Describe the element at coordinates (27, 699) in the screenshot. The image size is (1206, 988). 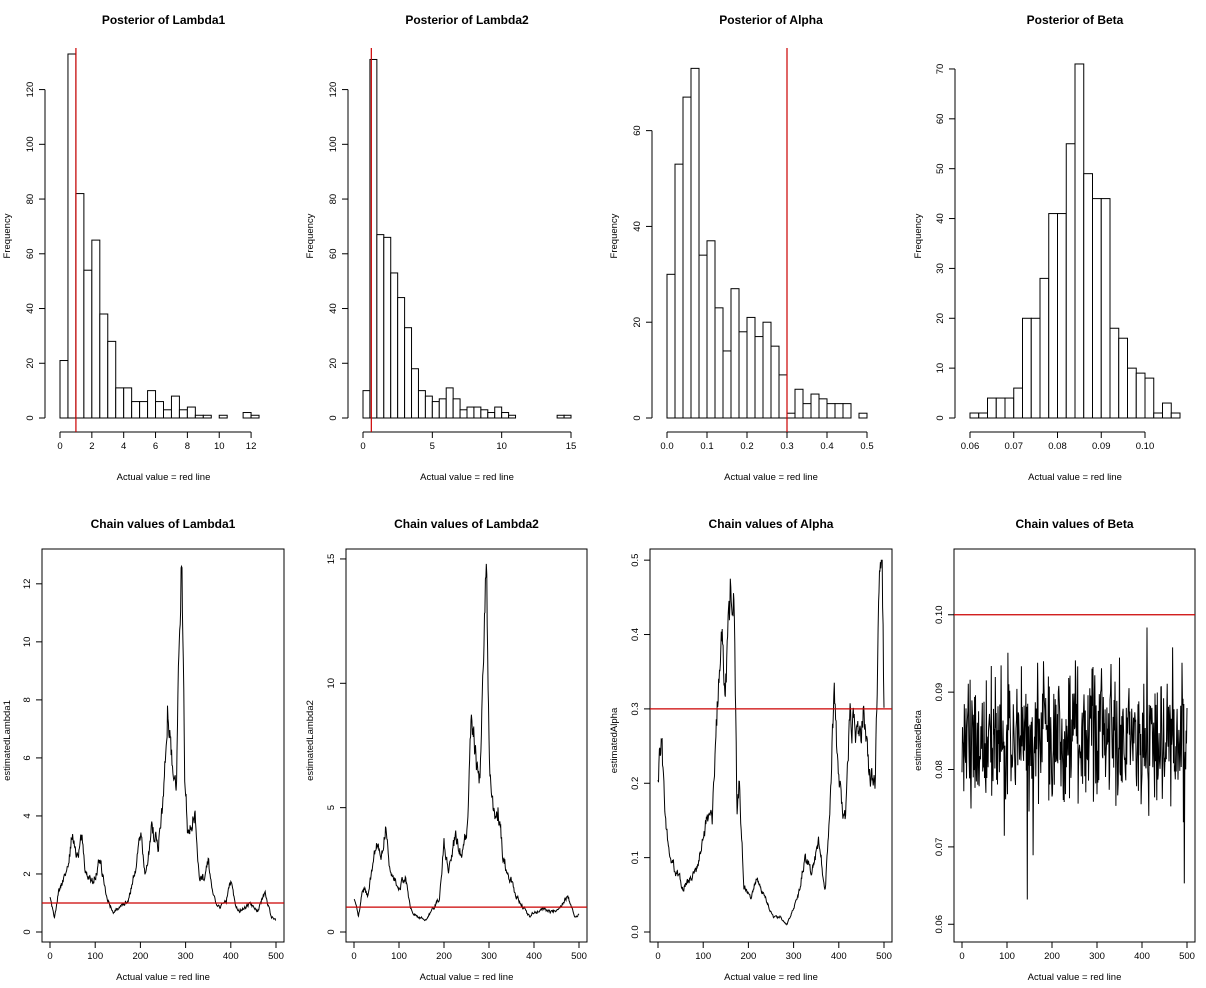
I see `y-tick-label: 8` at that location.